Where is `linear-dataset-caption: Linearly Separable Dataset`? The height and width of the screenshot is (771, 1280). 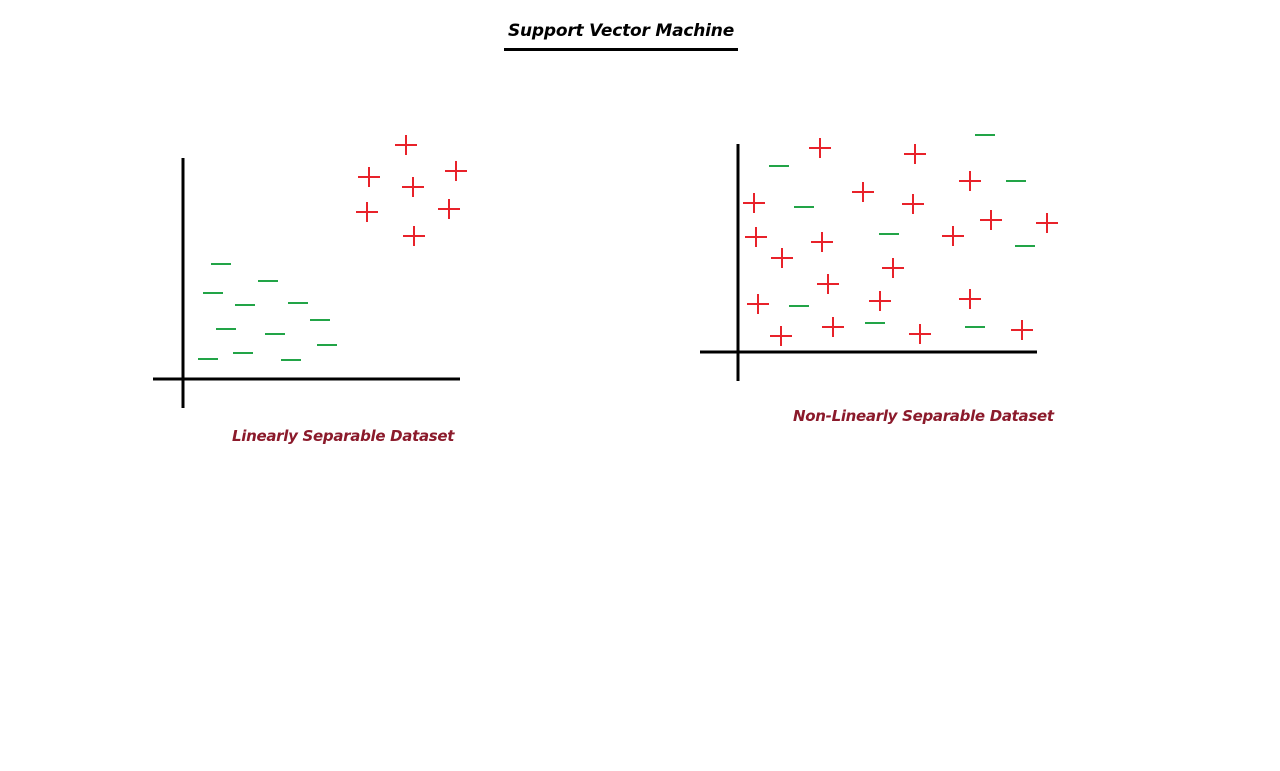
linear-dataset-caption: Linearly Separable Dataset is located at coordinates (343, 436).